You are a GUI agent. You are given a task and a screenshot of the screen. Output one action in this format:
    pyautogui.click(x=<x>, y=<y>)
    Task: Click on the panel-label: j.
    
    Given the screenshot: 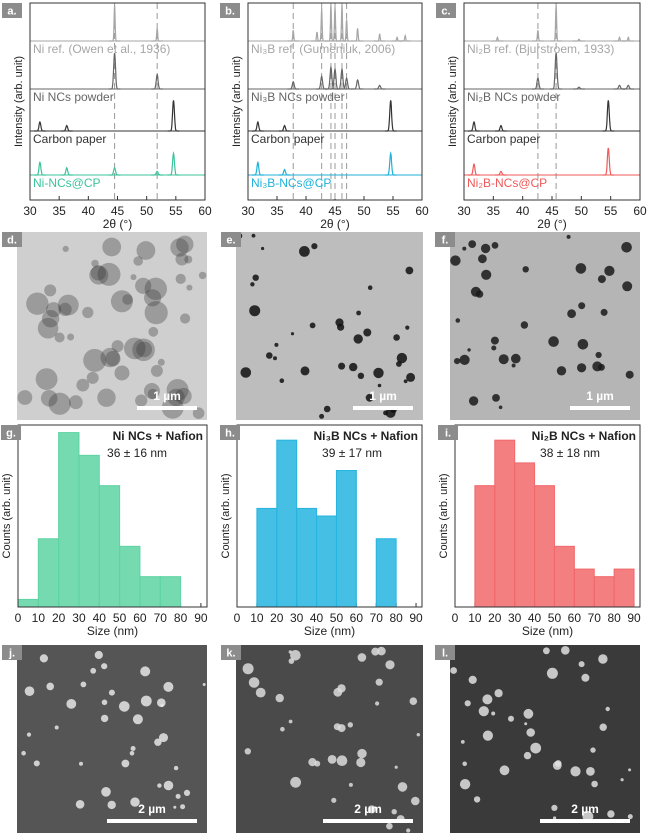 What is the action you would take?
    pyautogui.click(x=11, y=654)
    